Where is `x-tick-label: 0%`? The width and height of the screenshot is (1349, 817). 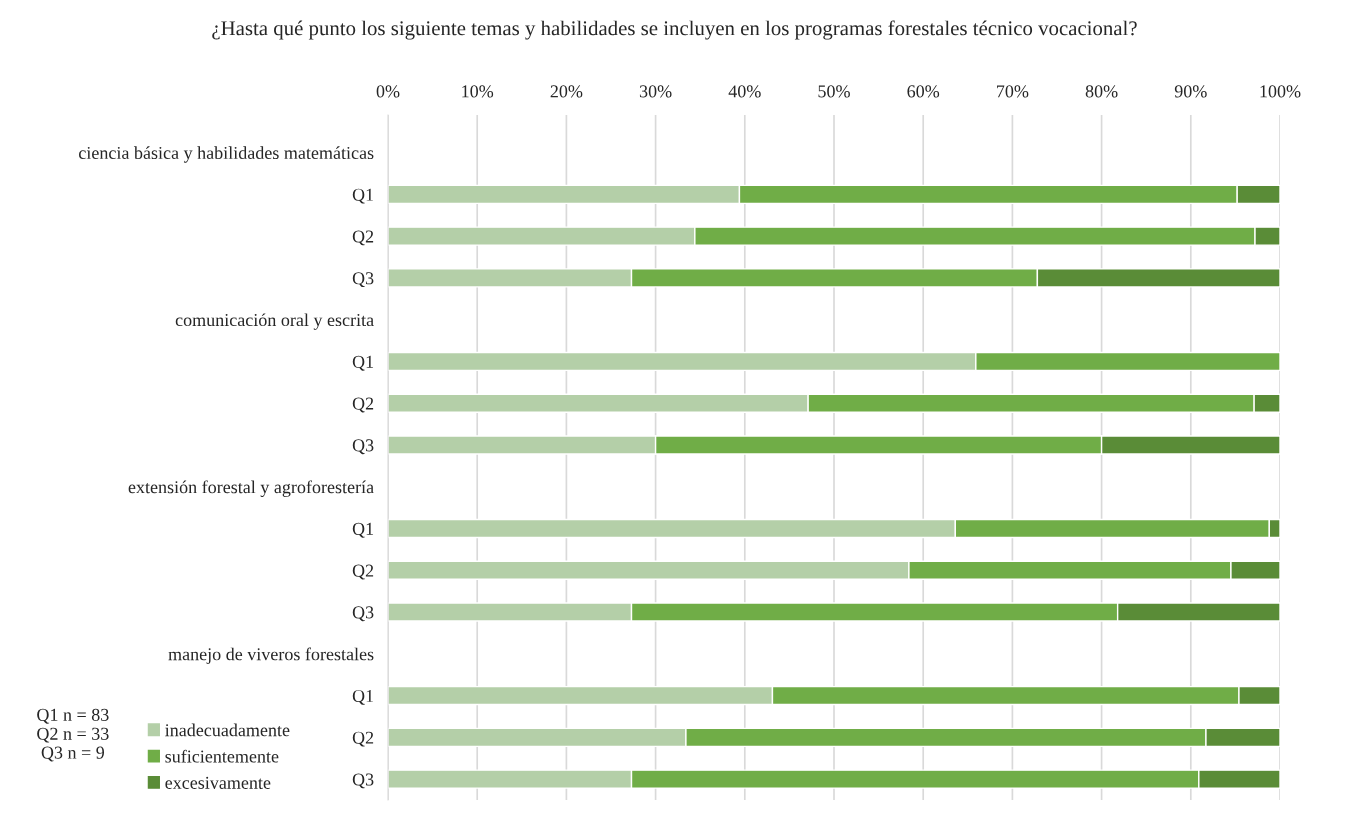 x-tick-label: 0% is located at coordinates (388, 91).